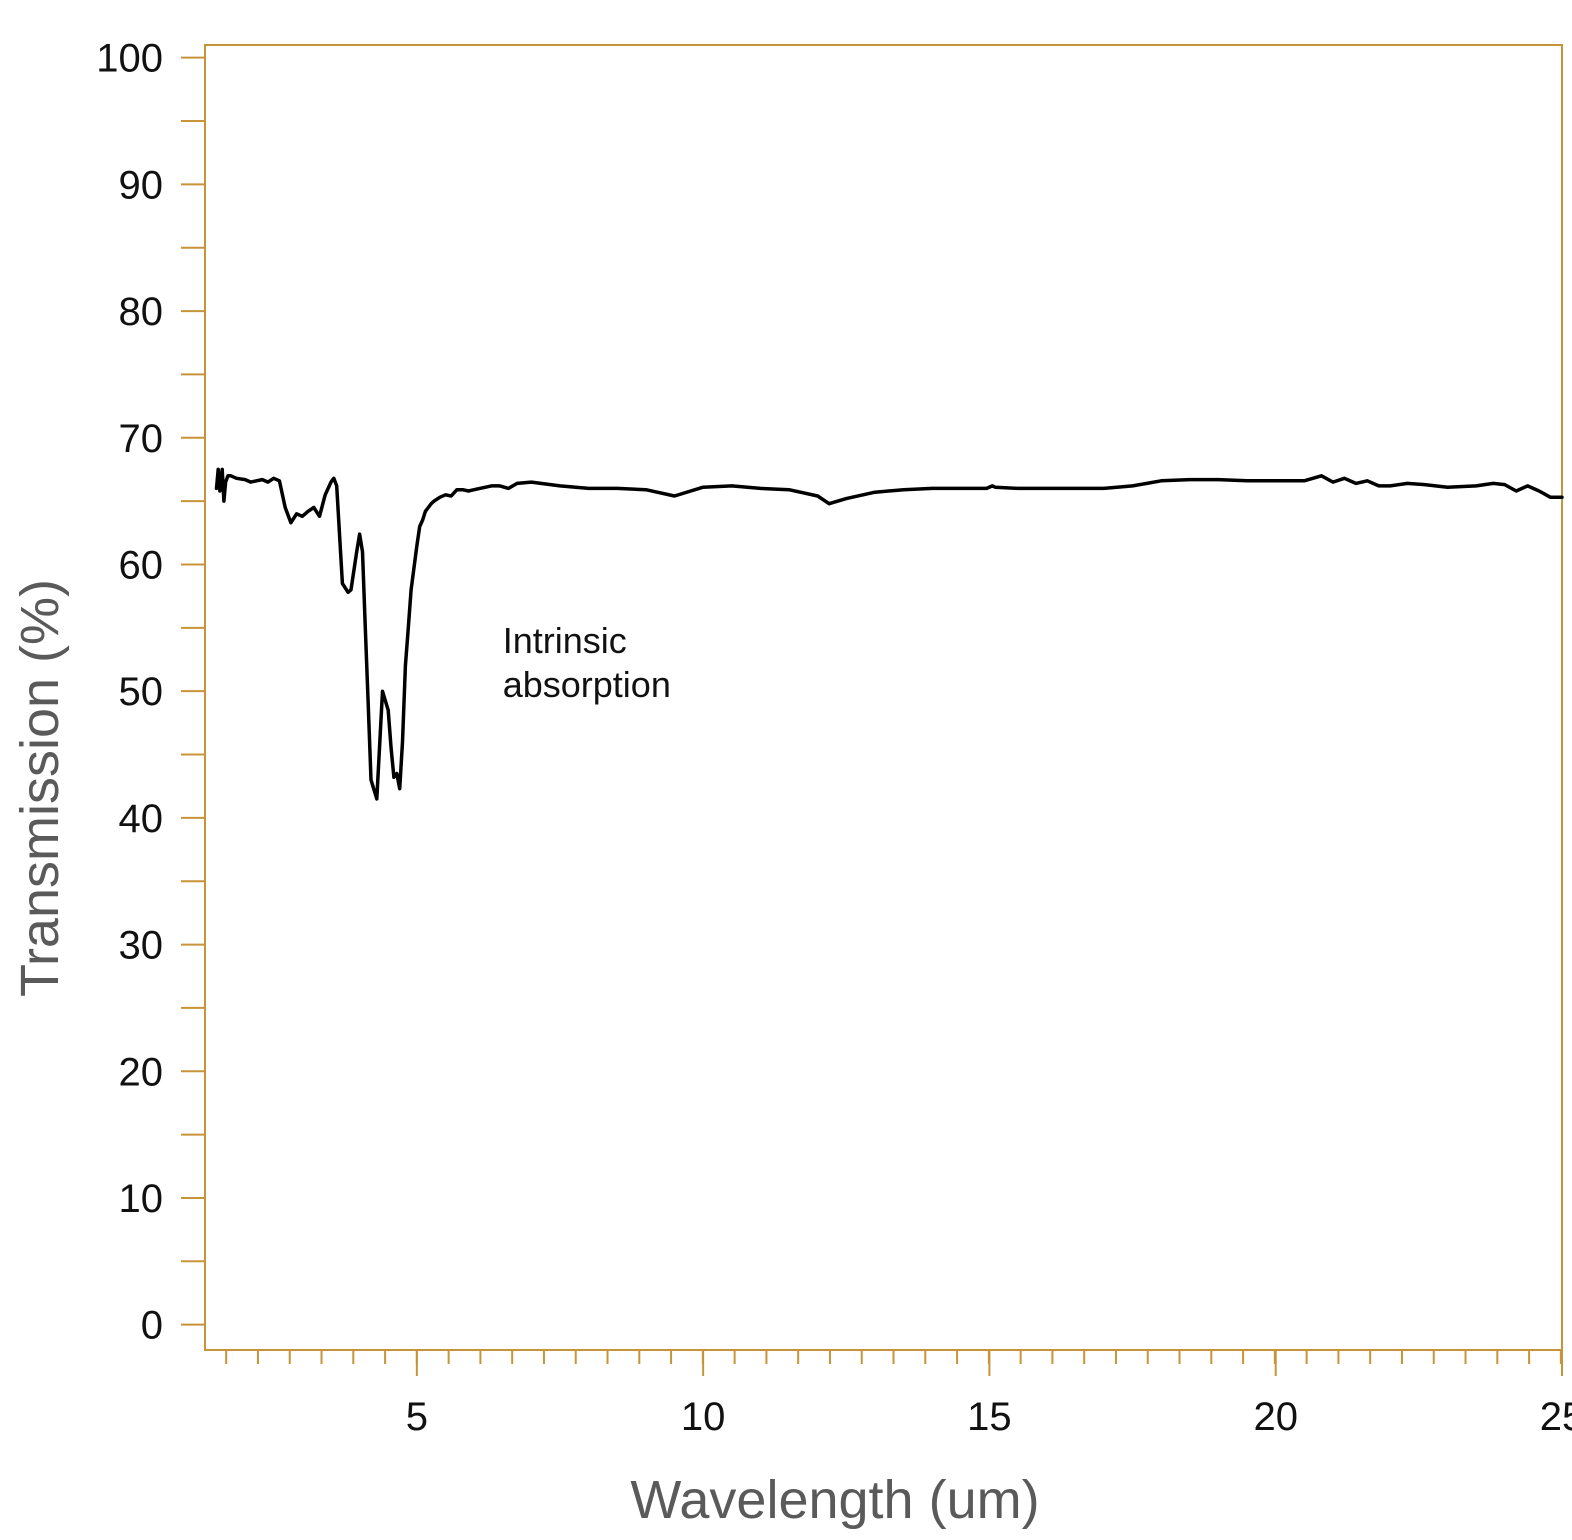  I want to click on x-tick-label: 20, so click(1275, 1417).